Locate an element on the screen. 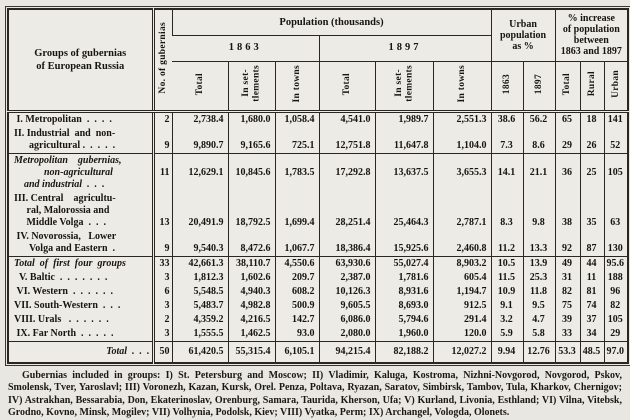 The height and width of the screenshot is (420, 630). cell: 10.5 is located at coordinates (507, 263).